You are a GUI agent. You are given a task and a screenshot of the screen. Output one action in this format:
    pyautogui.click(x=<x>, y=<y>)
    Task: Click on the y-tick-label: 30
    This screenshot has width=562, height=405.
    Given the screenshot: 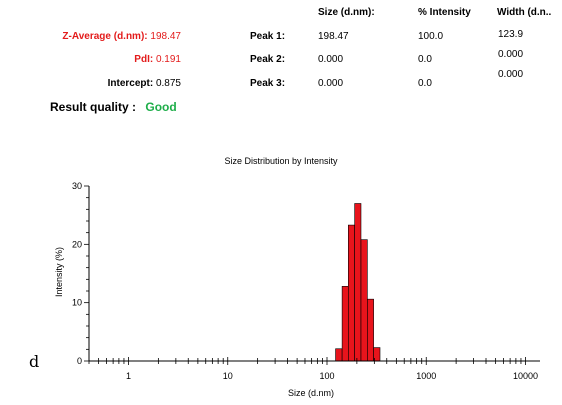 What is the action you would take?
    pyautogui.click(x=77, y=186)
    